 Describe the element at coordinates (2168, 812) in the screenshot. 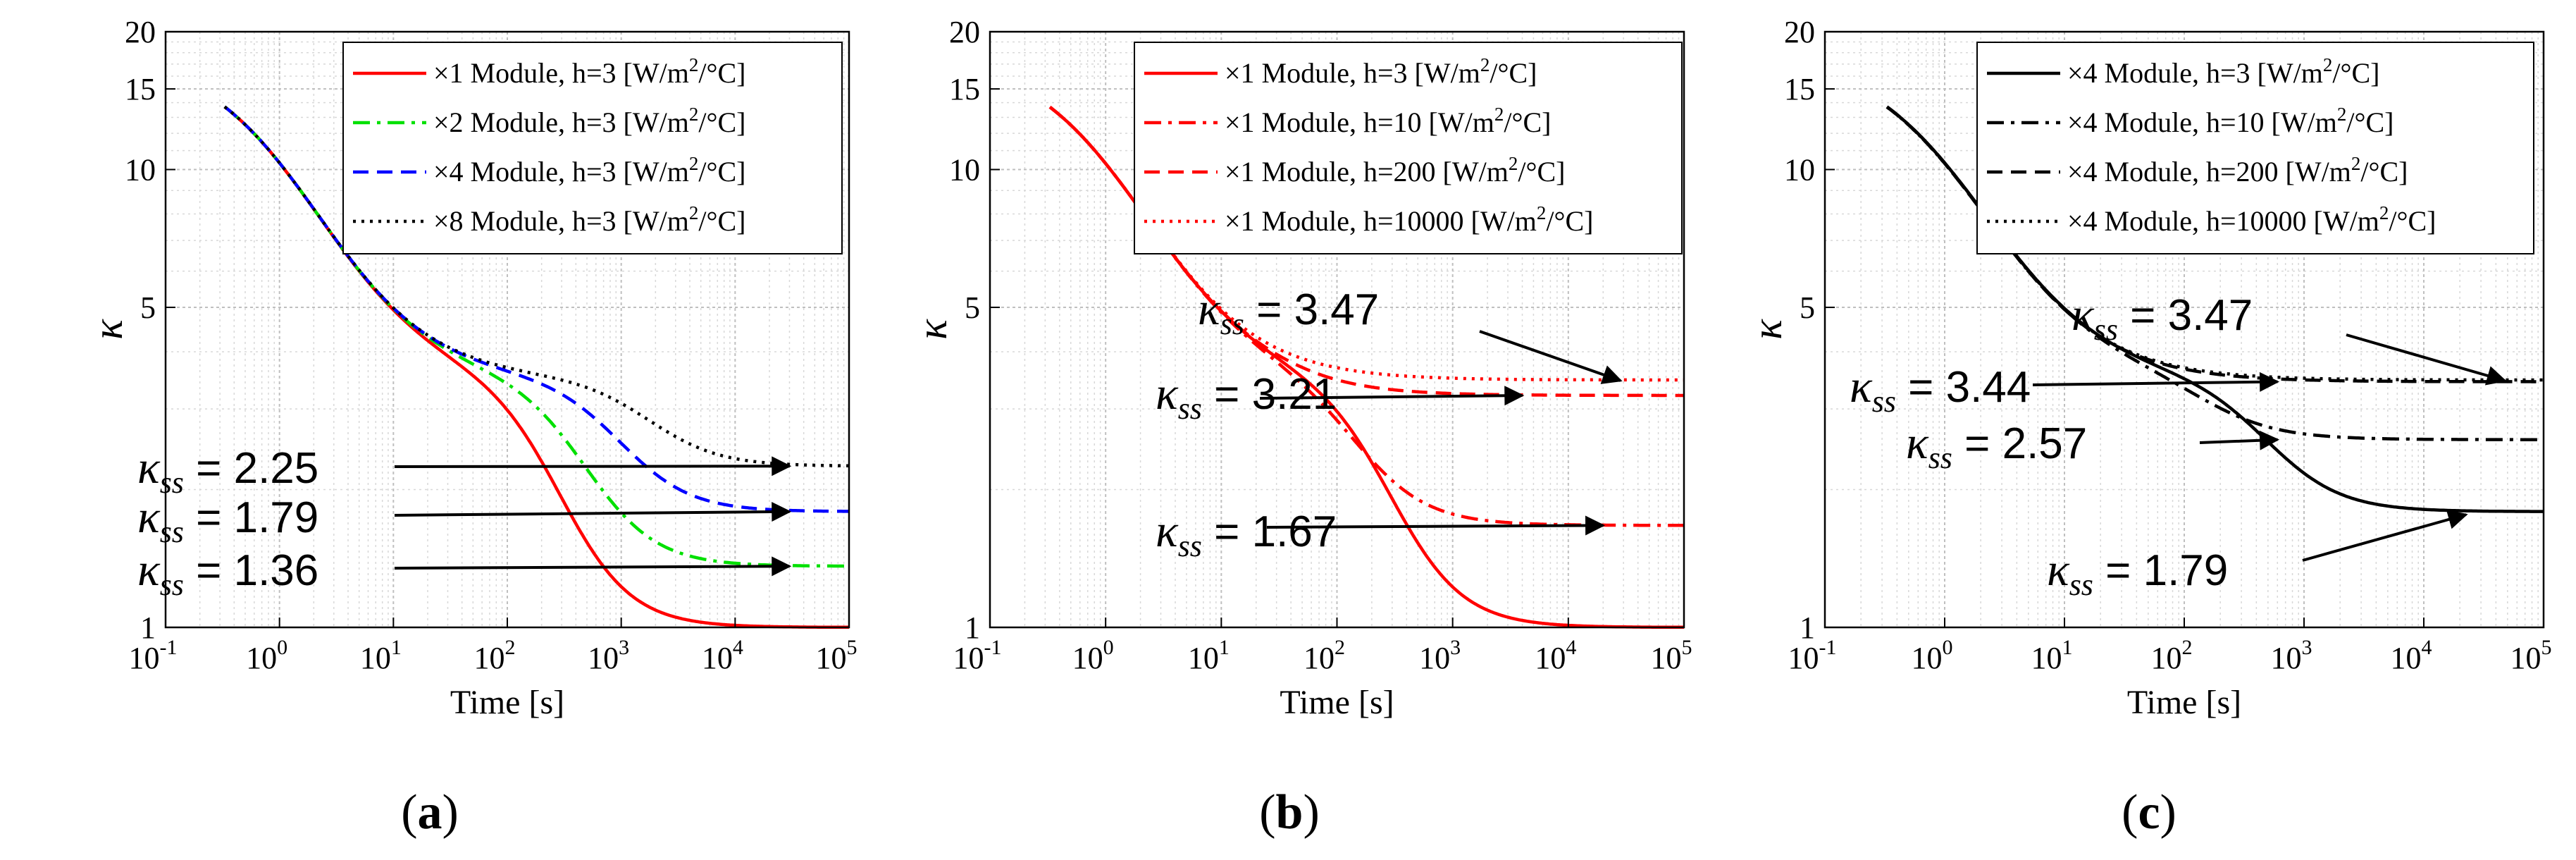

I see `panel-label-close: )` at that location.